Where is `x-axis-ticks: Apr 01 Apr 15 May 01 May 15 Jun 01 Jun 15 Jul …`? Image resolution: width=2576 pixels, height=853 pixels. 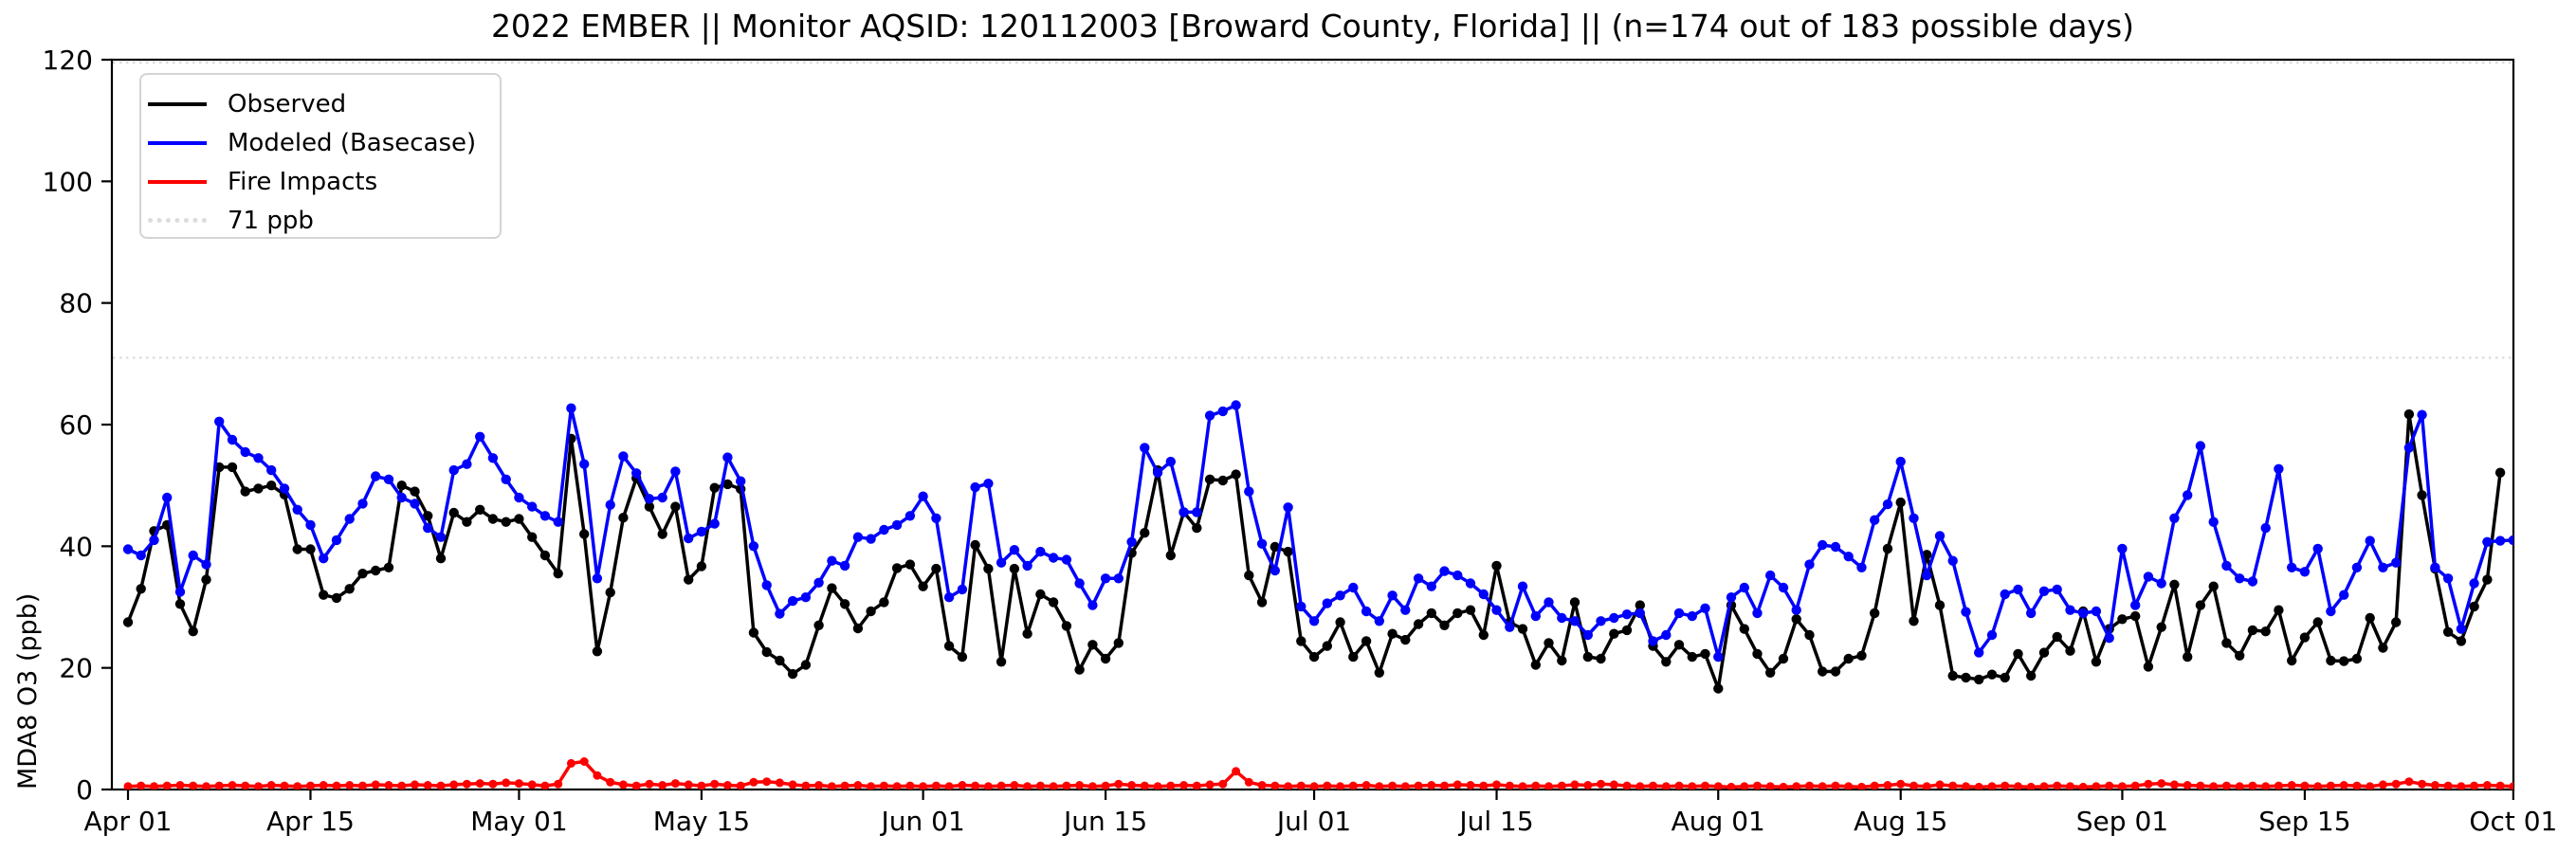
x-axis-ticks: Apr 01 Apr 15 May 01 May 15 Jun 01 Jun 15 Jul … is located at coordinates (1320, 813).